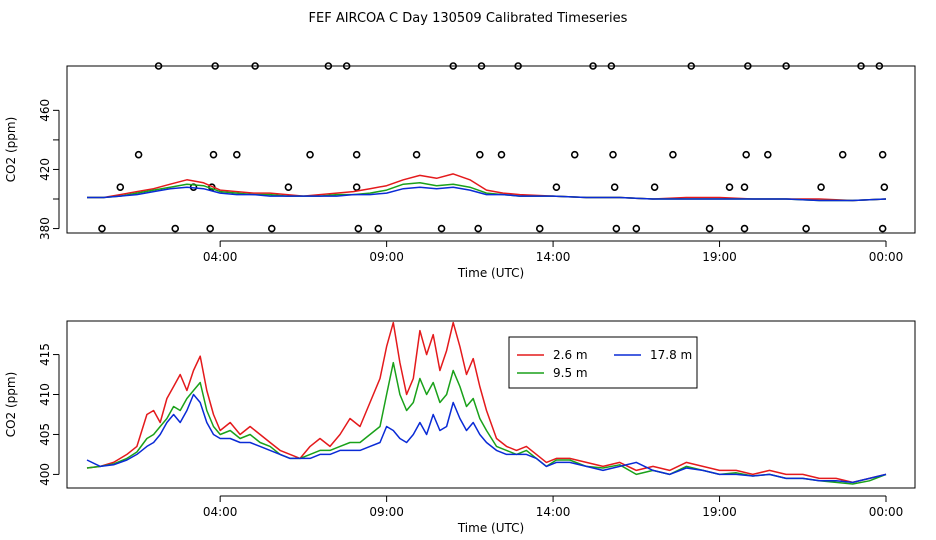 Image resolution: width=936 pixels, height=540 pixels. I want to click on legend-box, so click(603, 362).